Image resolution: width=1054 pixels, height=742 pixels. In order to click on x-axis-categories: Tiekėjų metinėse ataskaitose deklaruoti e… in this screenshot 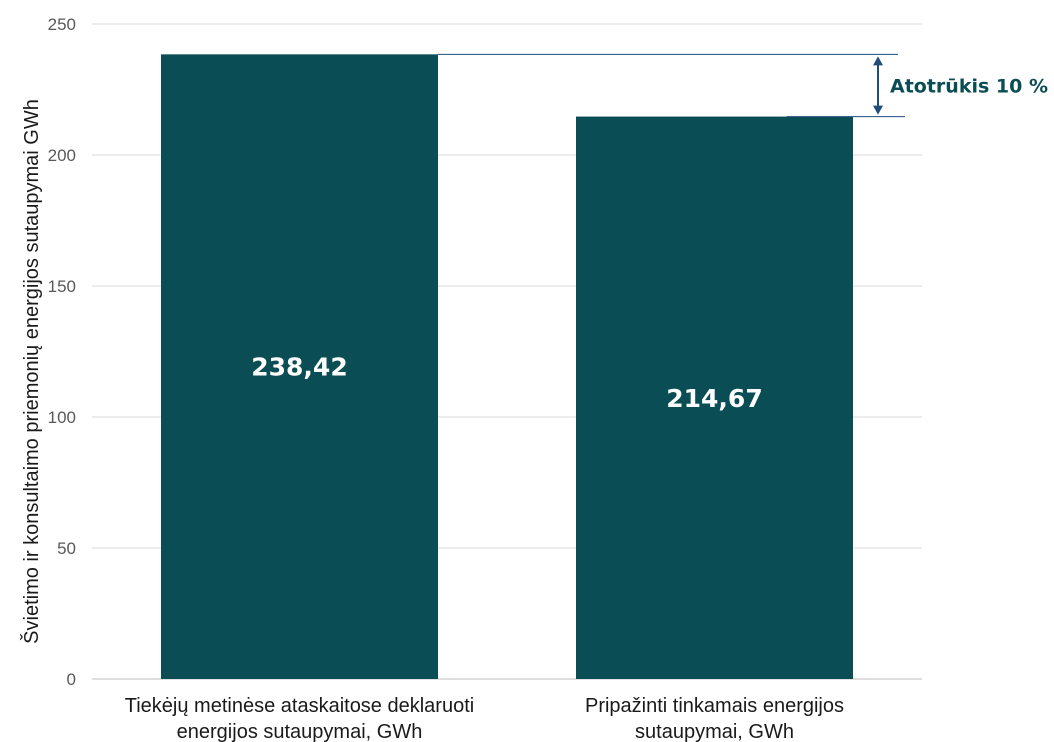, I will do `click(484, 718)`.